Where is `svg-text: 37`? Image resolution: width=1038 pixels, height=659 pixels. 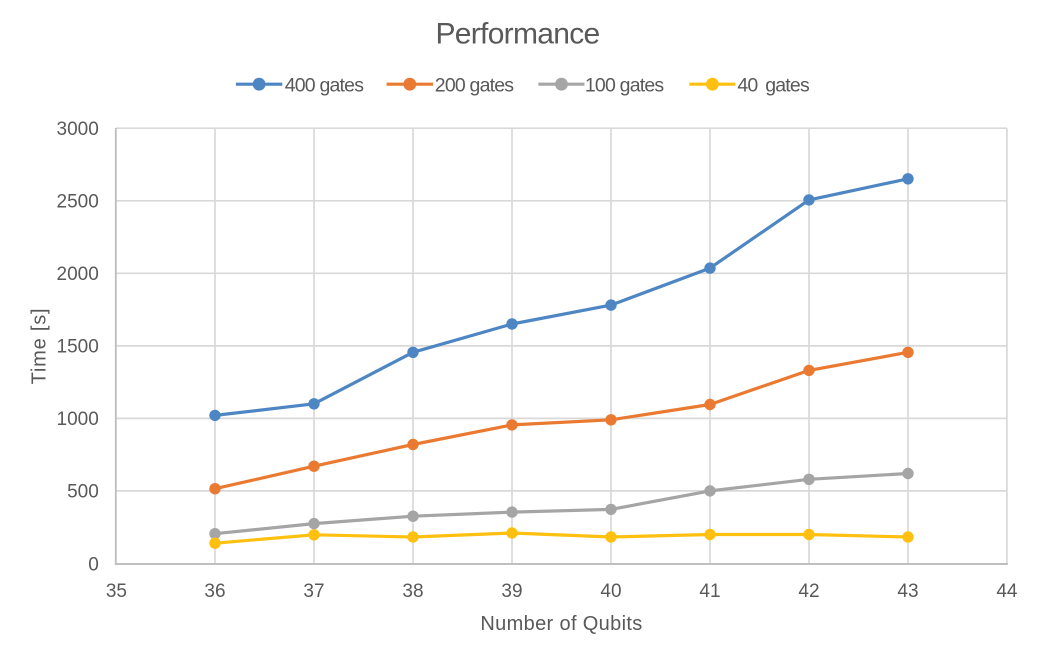
svg-text: 37 is located at coordinates (313, 591).